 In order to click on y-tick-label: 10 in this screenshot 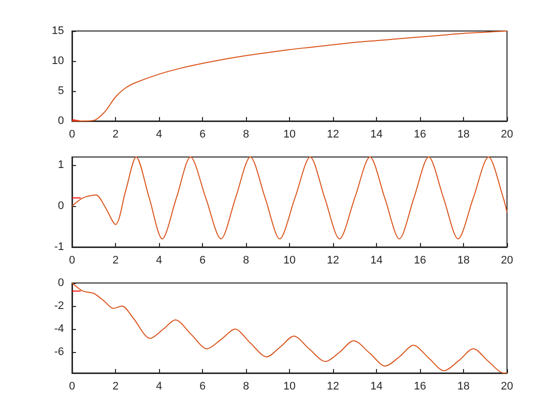, I will do `click(58, 61)`.